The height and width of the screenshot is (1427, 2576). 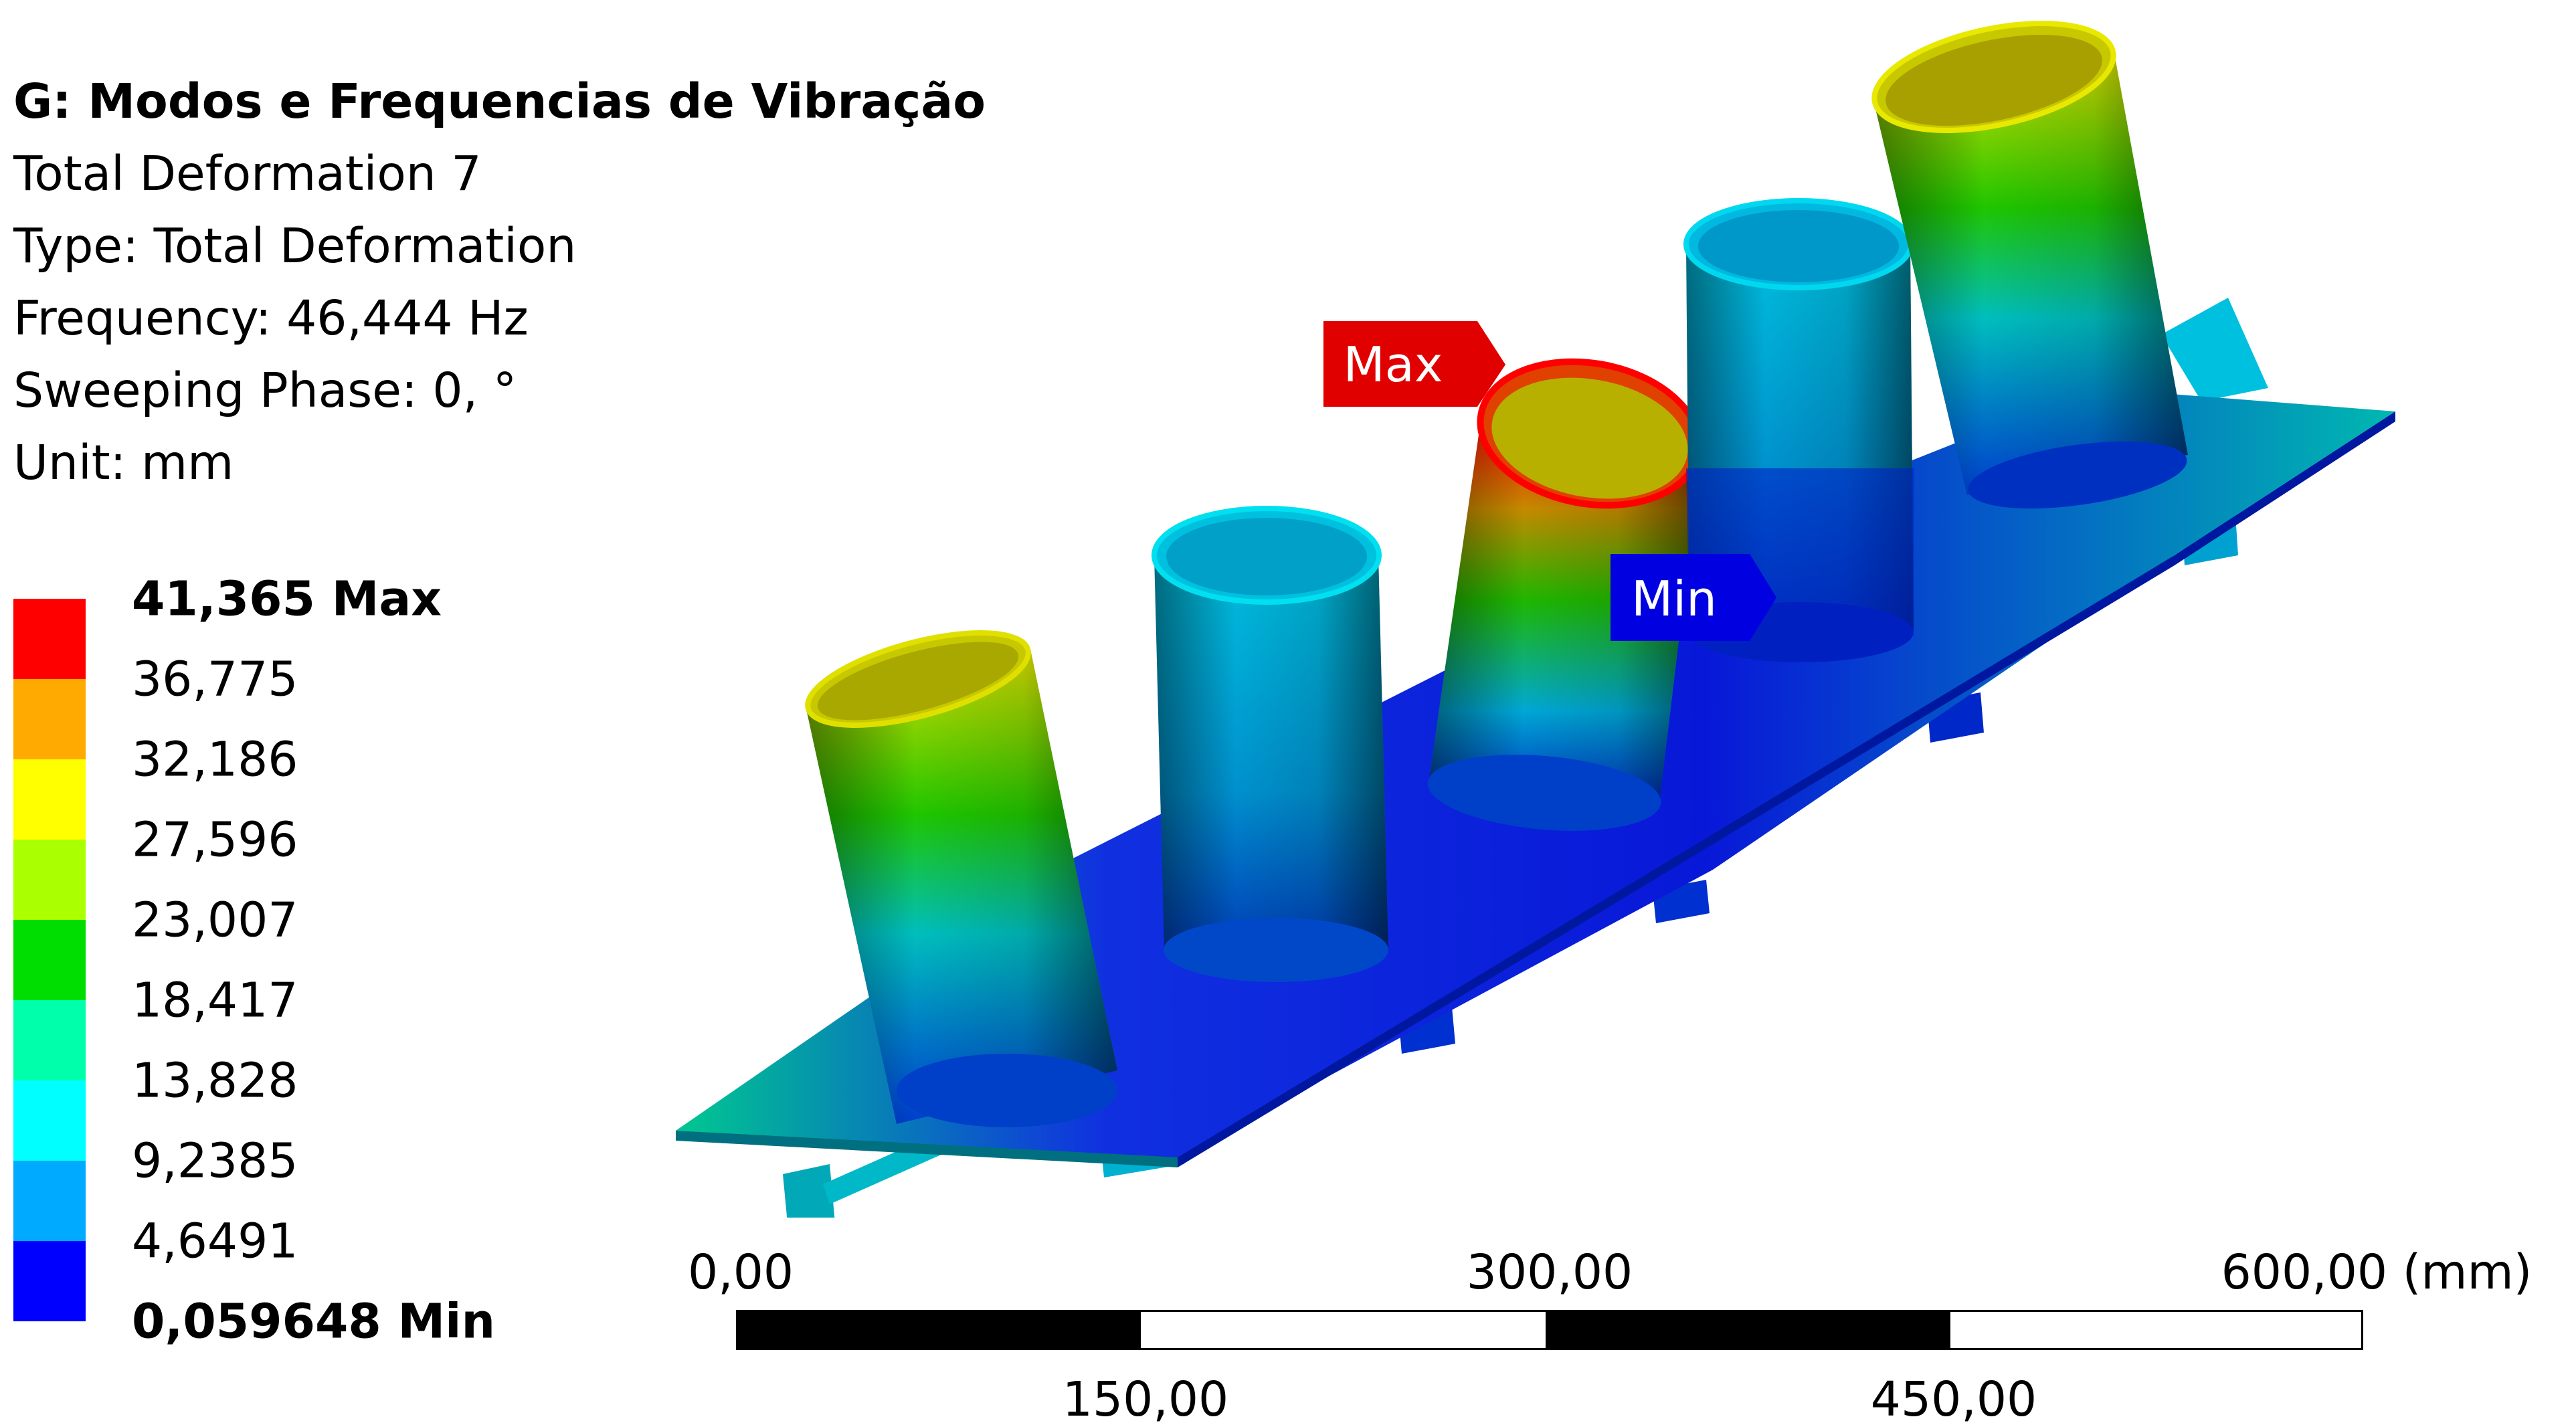 What do you see at coordinates (271, 318) in the screenshot?
I see `result-frequency: Frequency: 46,444 Hz` at bounding box center [271, 318].